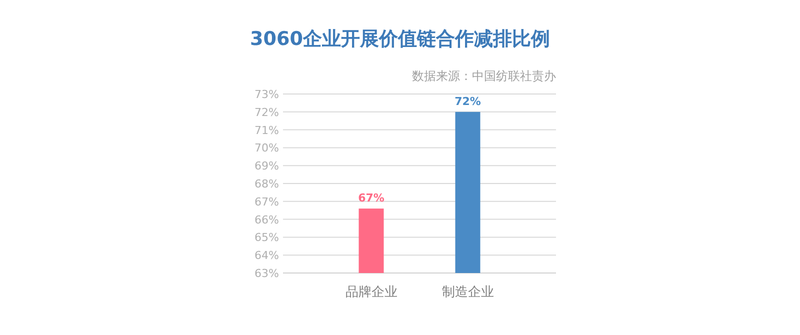 The height and width of the screenshot is (335, 800). Describe the element at coordinates (266, 255) in the screenshot. I see `y-tick-label: 64%` at that location.